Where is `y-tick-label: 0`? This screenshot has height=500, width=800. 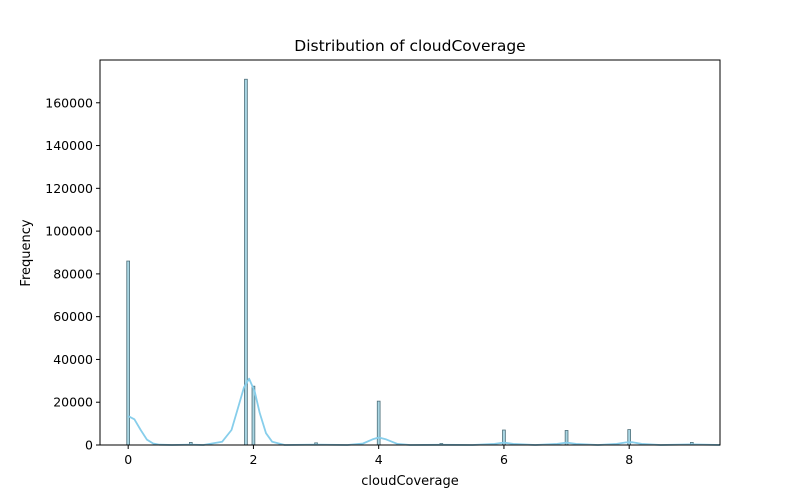
y-tick-label: 0 is located at coordinates (89, 445).